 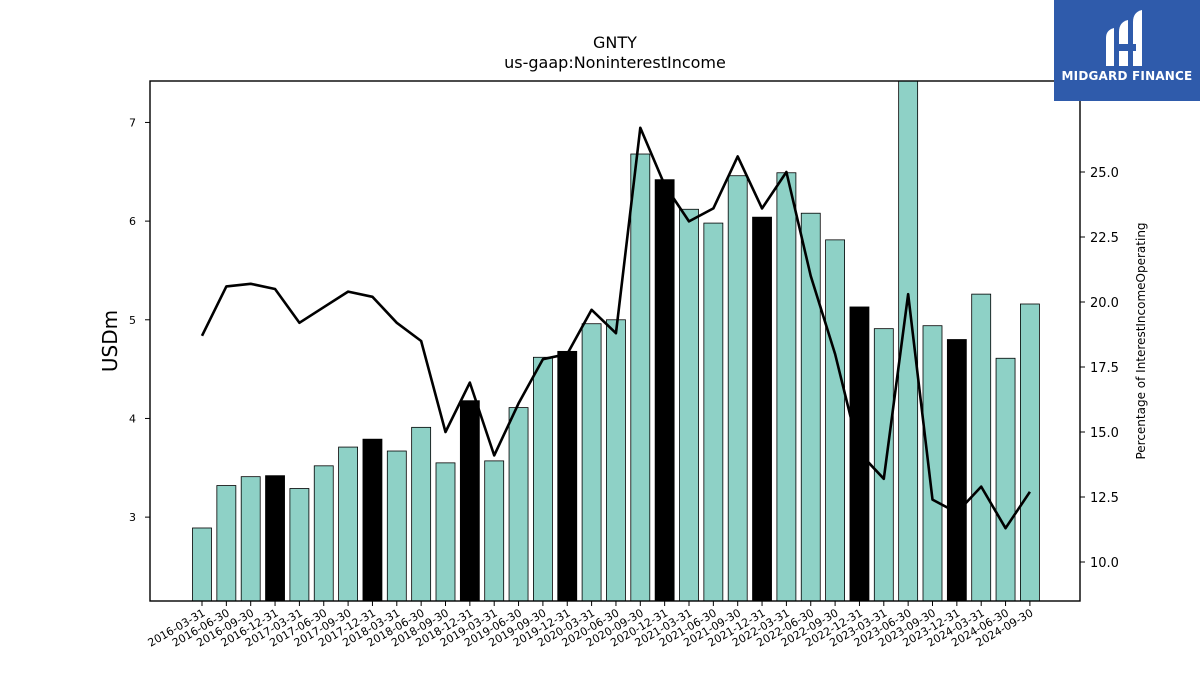 I want to click on midgard-logo-icon, so click(x=1124, y=38).